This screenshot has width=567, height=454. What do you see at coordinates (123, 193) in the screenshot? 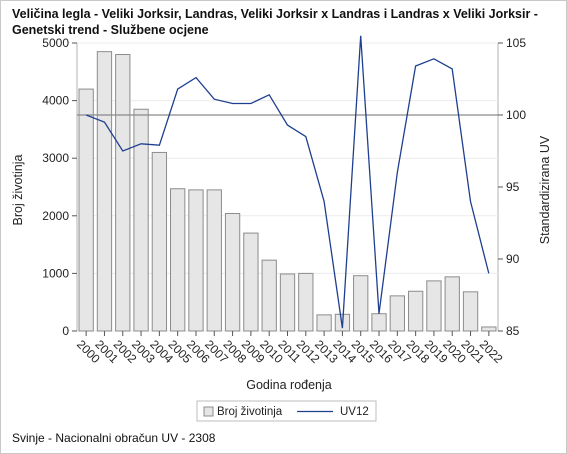
I see `bar-2002` at bounding box center [123, 193].